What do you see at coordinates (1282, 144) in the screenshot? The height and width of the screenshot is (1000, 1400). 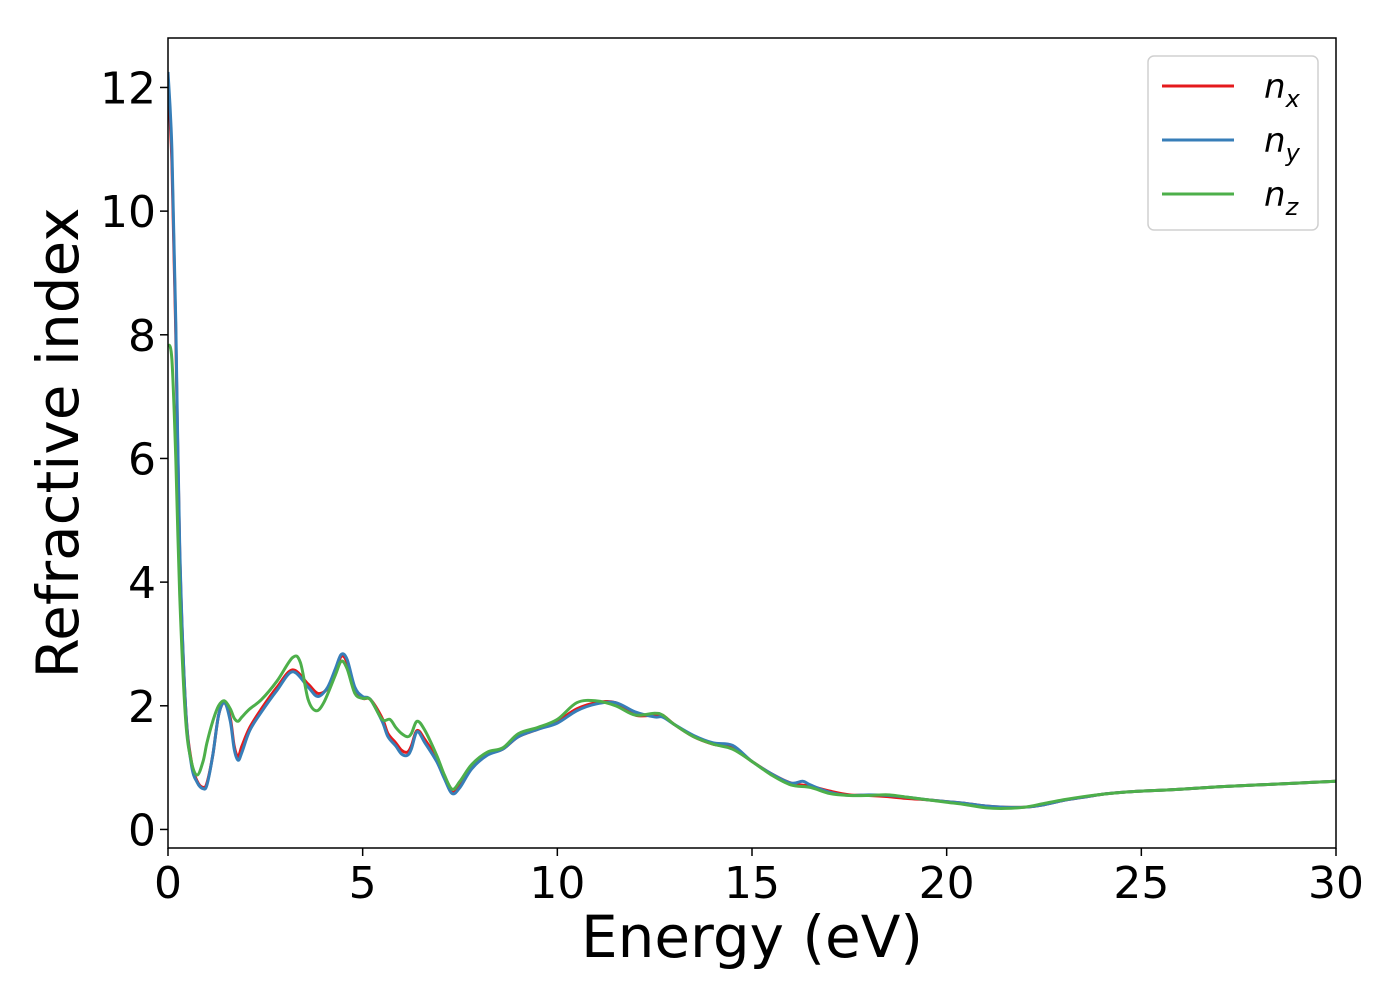 I see `legend-label-y: ny` at bounding box center [1282, 144].